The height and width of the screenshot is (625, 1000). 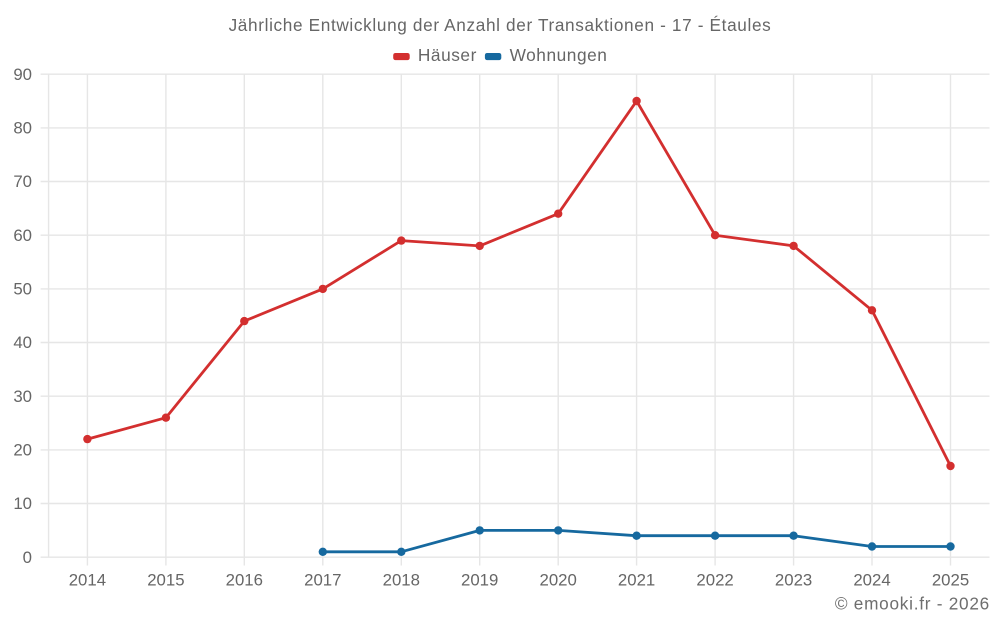 I want to click on svg-text: 60, so click(x=22, y=235).